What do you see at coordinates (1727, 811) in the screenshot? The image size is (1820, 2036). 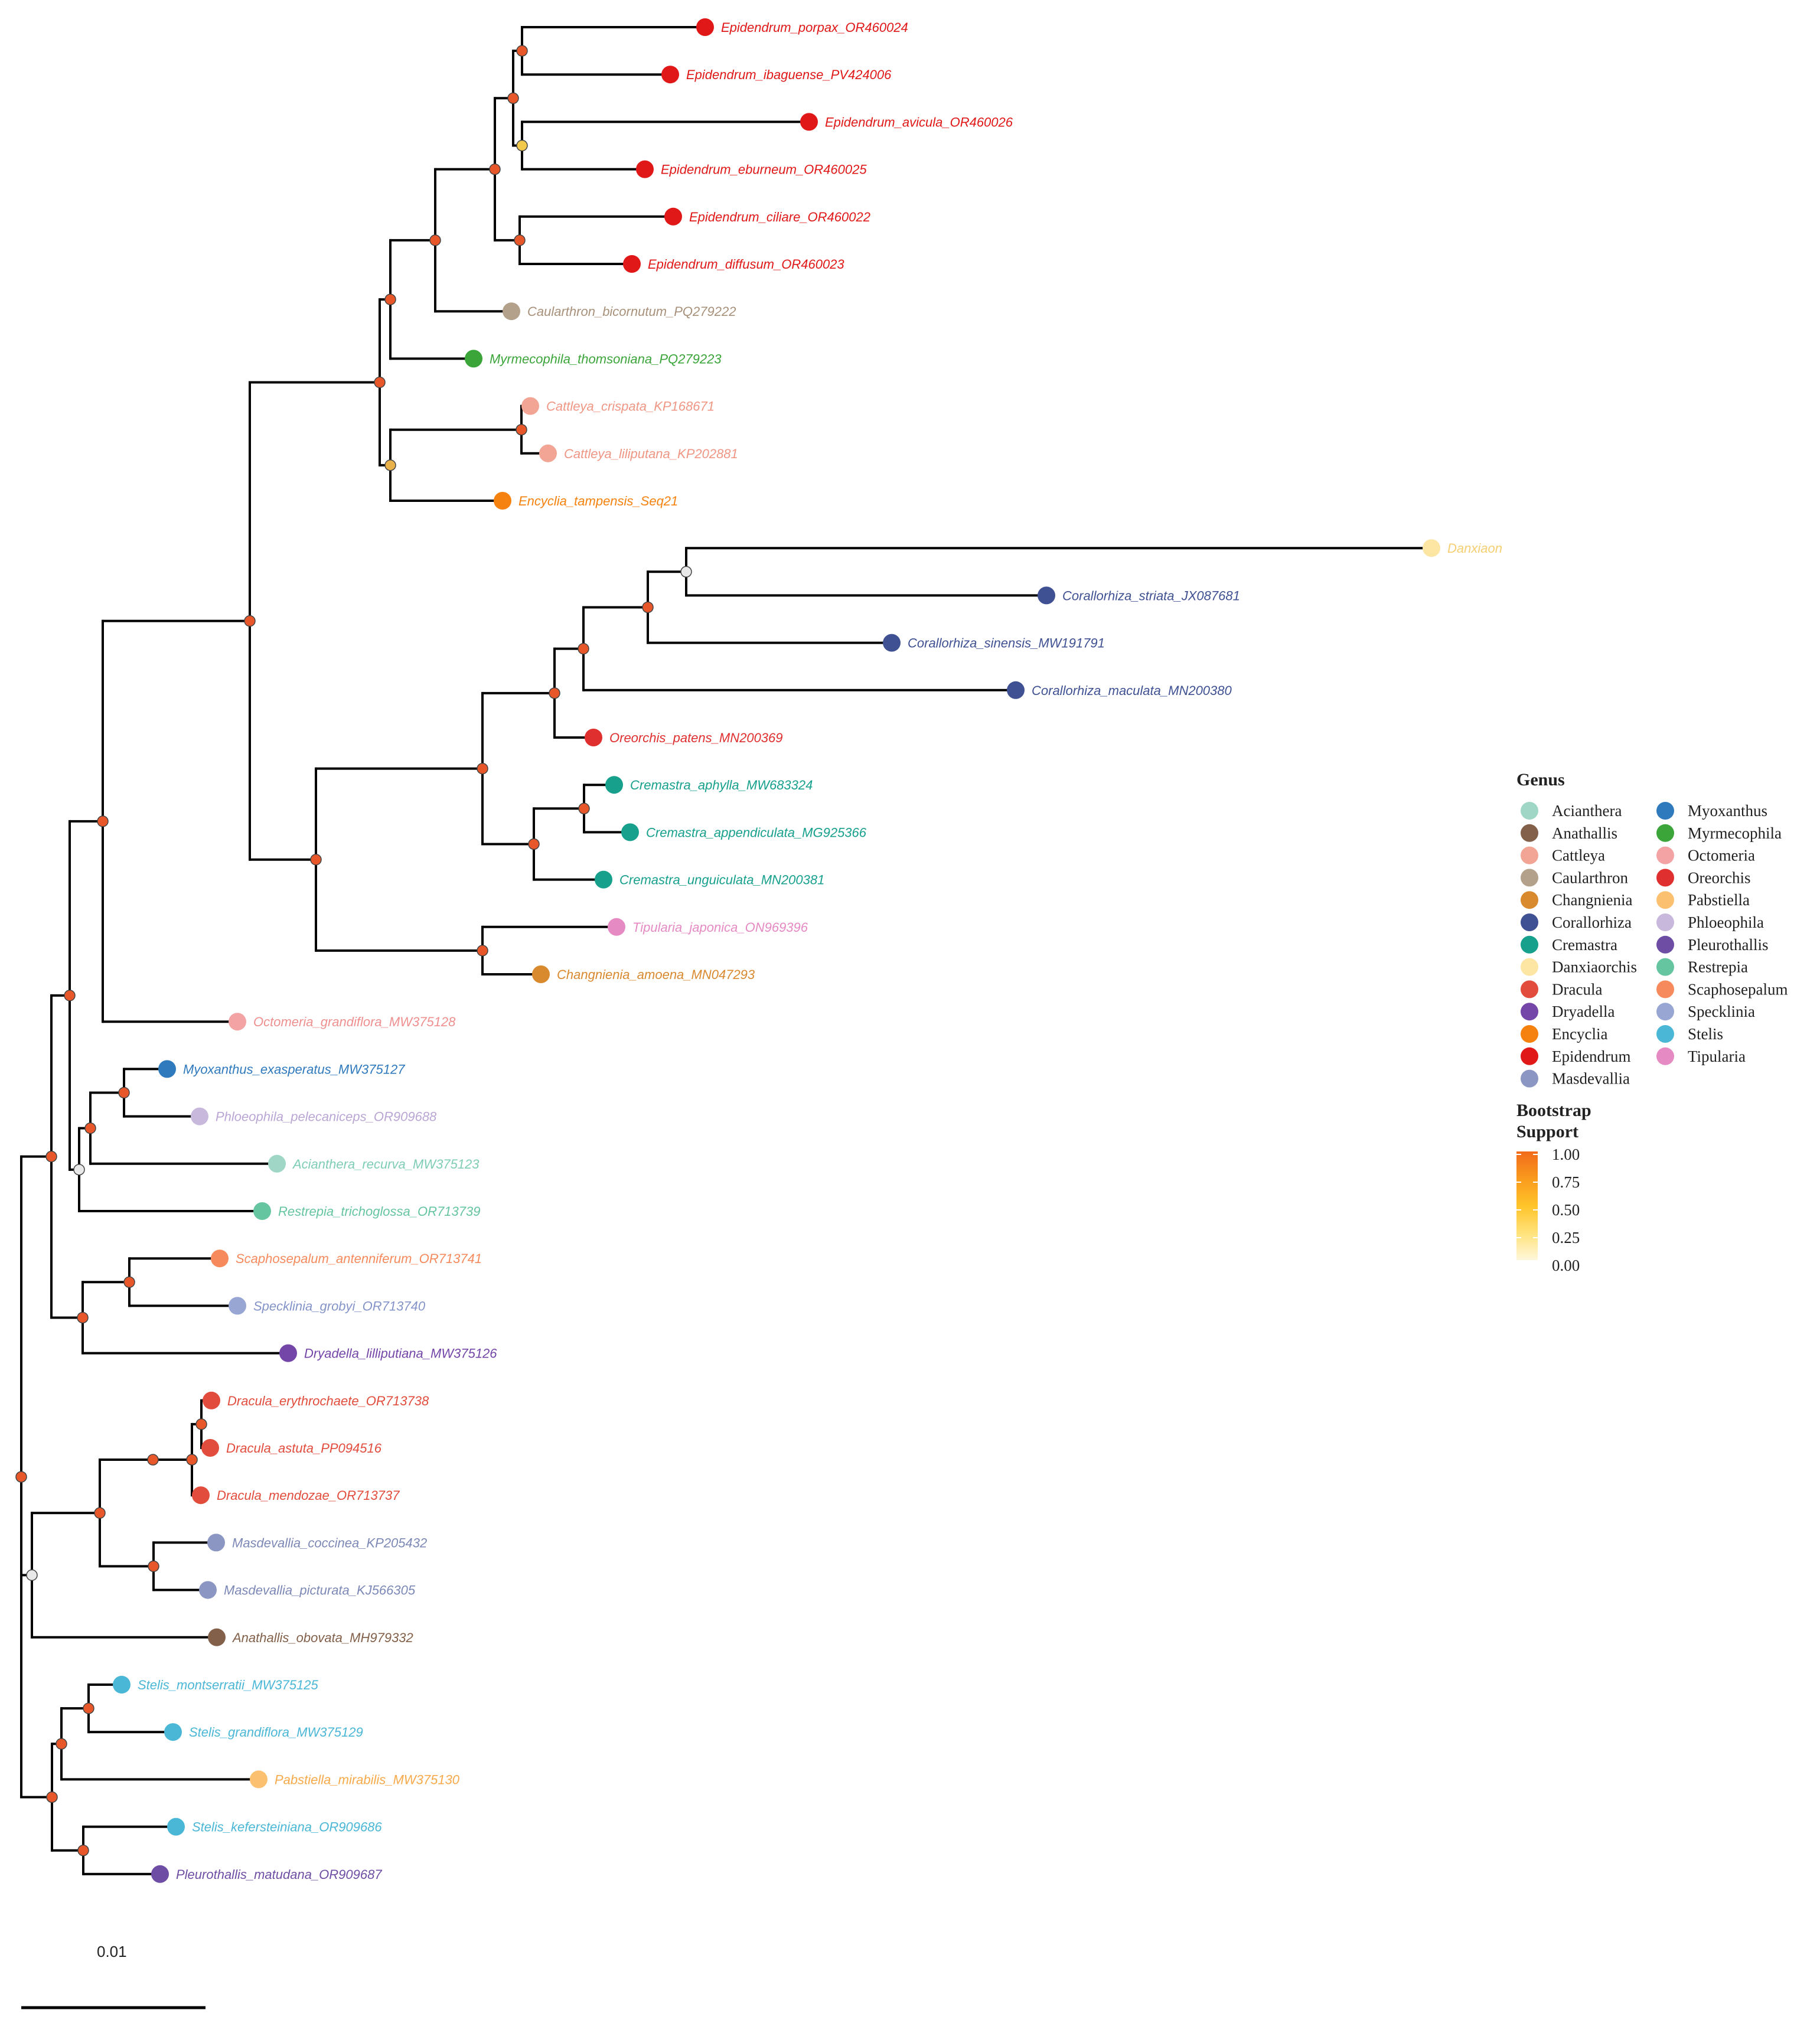 I see `legend-label-Myoxanthus: Myoxanthus` at bounding box center [1727, 811].